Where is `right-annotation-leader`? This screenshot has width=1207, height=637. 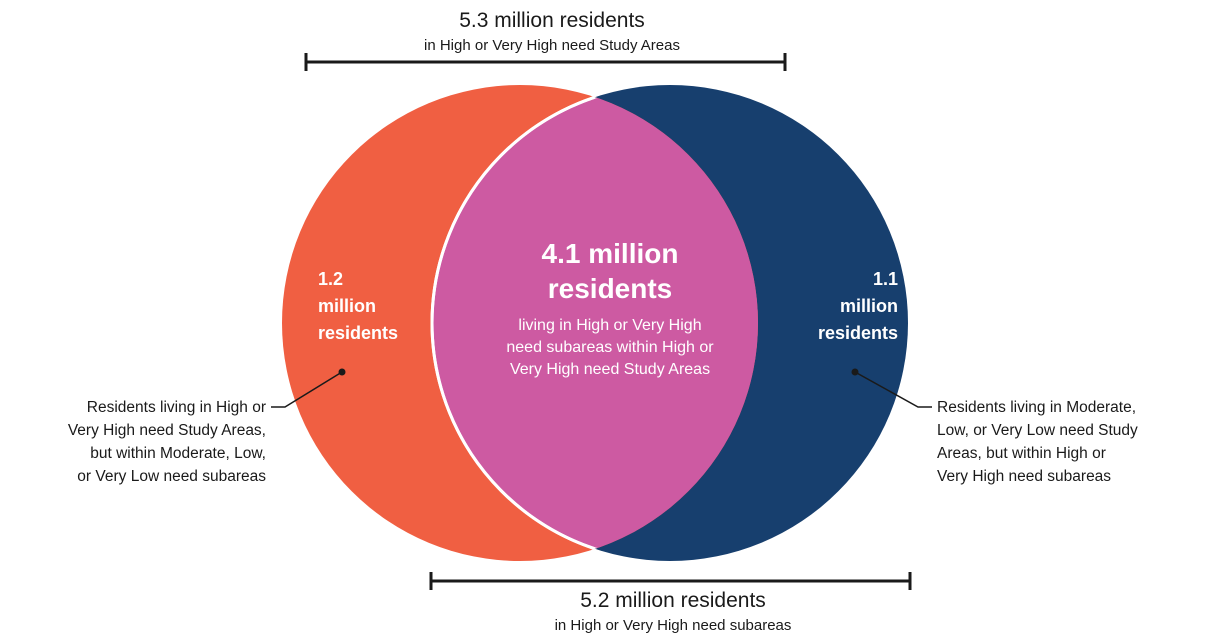
right-annotation-leader is located at coordinates (893, 389).